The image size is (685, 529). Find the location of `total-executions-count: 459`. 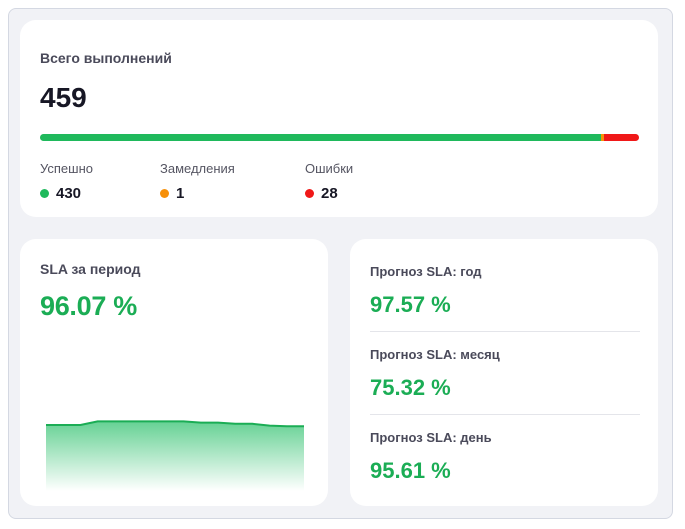

total-executions-count: 459 is located at coordinates (63, 97).